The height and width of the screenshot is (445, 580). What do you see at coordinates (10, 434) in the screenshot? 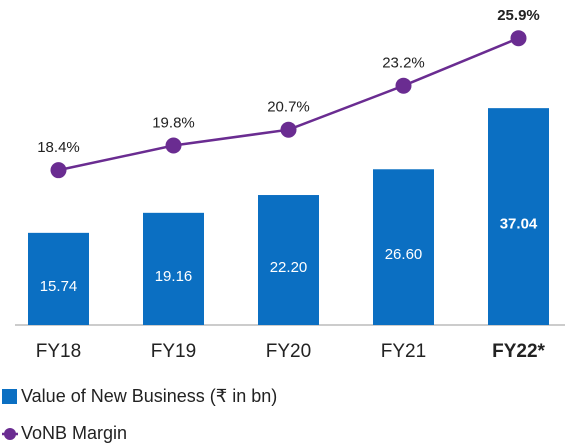
I see `legend-marker` at bounding box center [10, 434].